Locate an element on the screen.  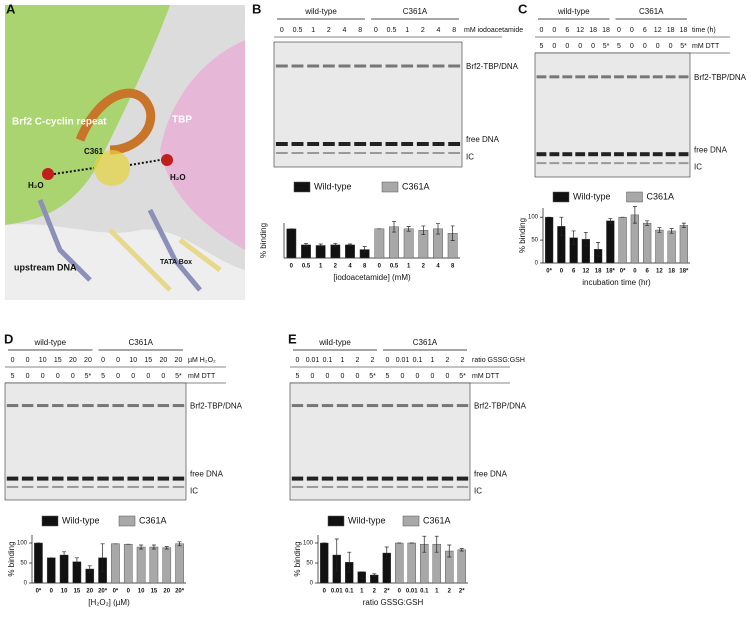
structure-label: TBP is located at coordinates (182, 120).